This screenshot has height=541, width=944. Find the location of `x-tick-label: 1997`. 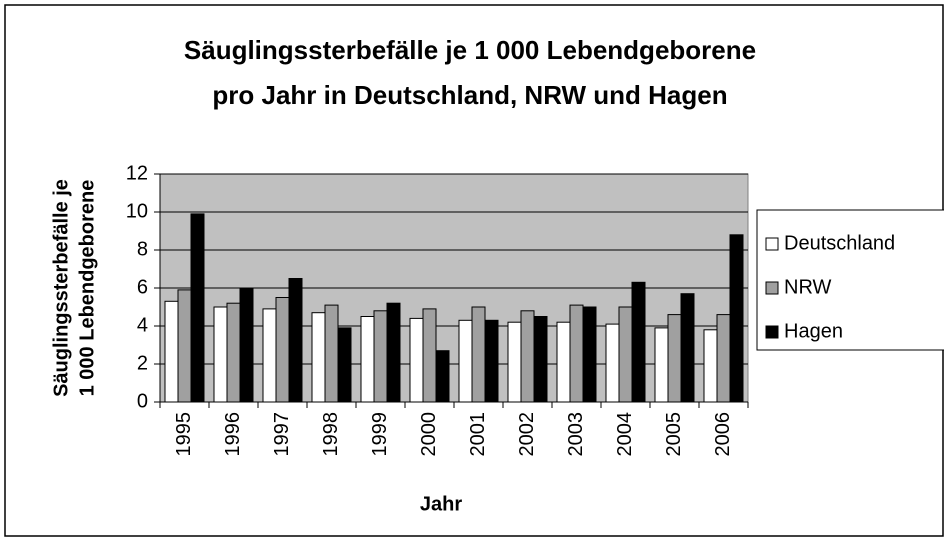

x-tick-label: 1997 is located at coordinates (282, 434).